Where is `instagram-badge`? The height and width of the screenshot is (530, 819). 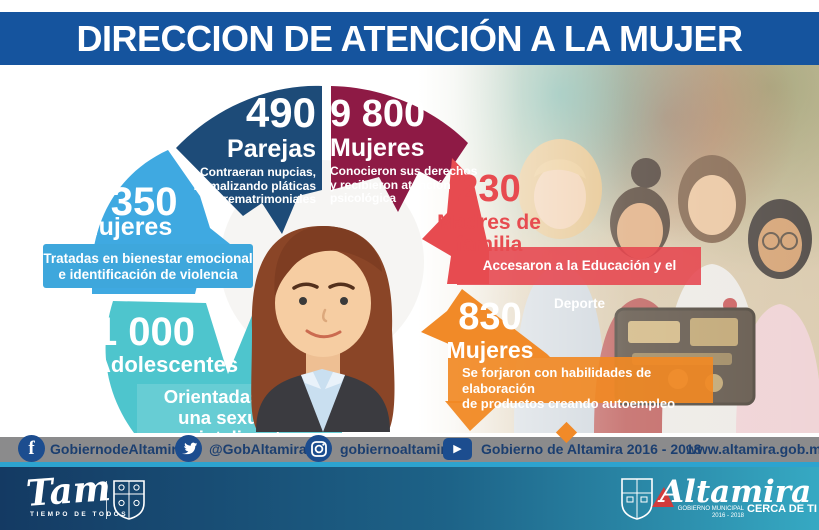
instagram-badge is located at coordinates (318, 448).